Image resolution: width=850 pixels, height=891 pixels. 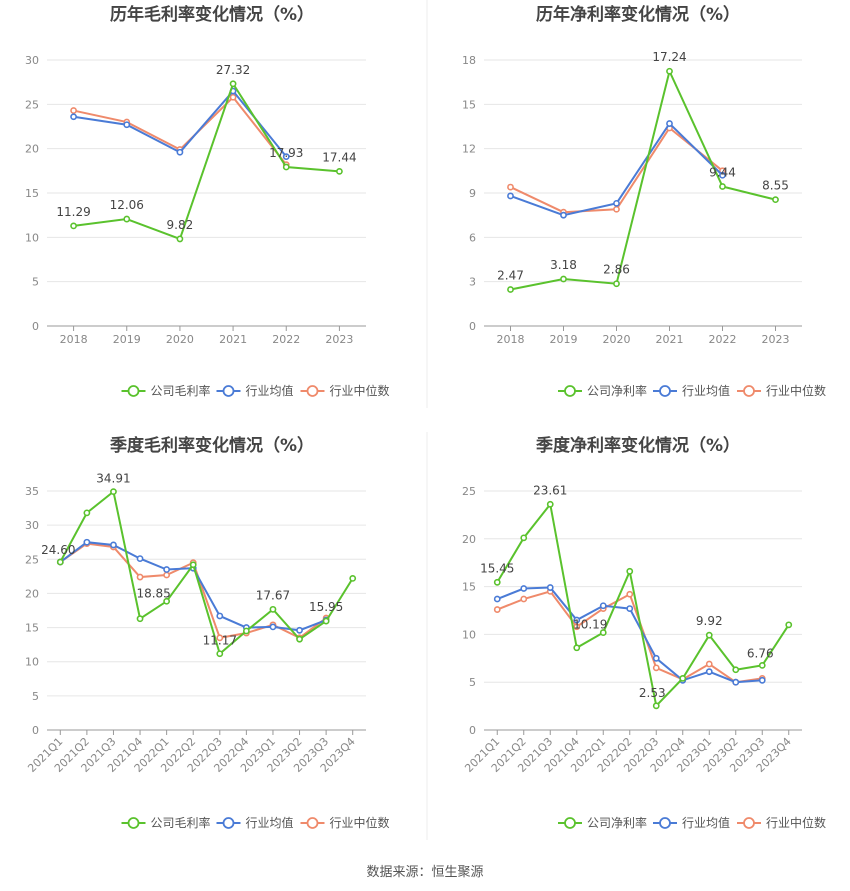 I want to click on data-label: 23.61, so click(x=550, y=490).